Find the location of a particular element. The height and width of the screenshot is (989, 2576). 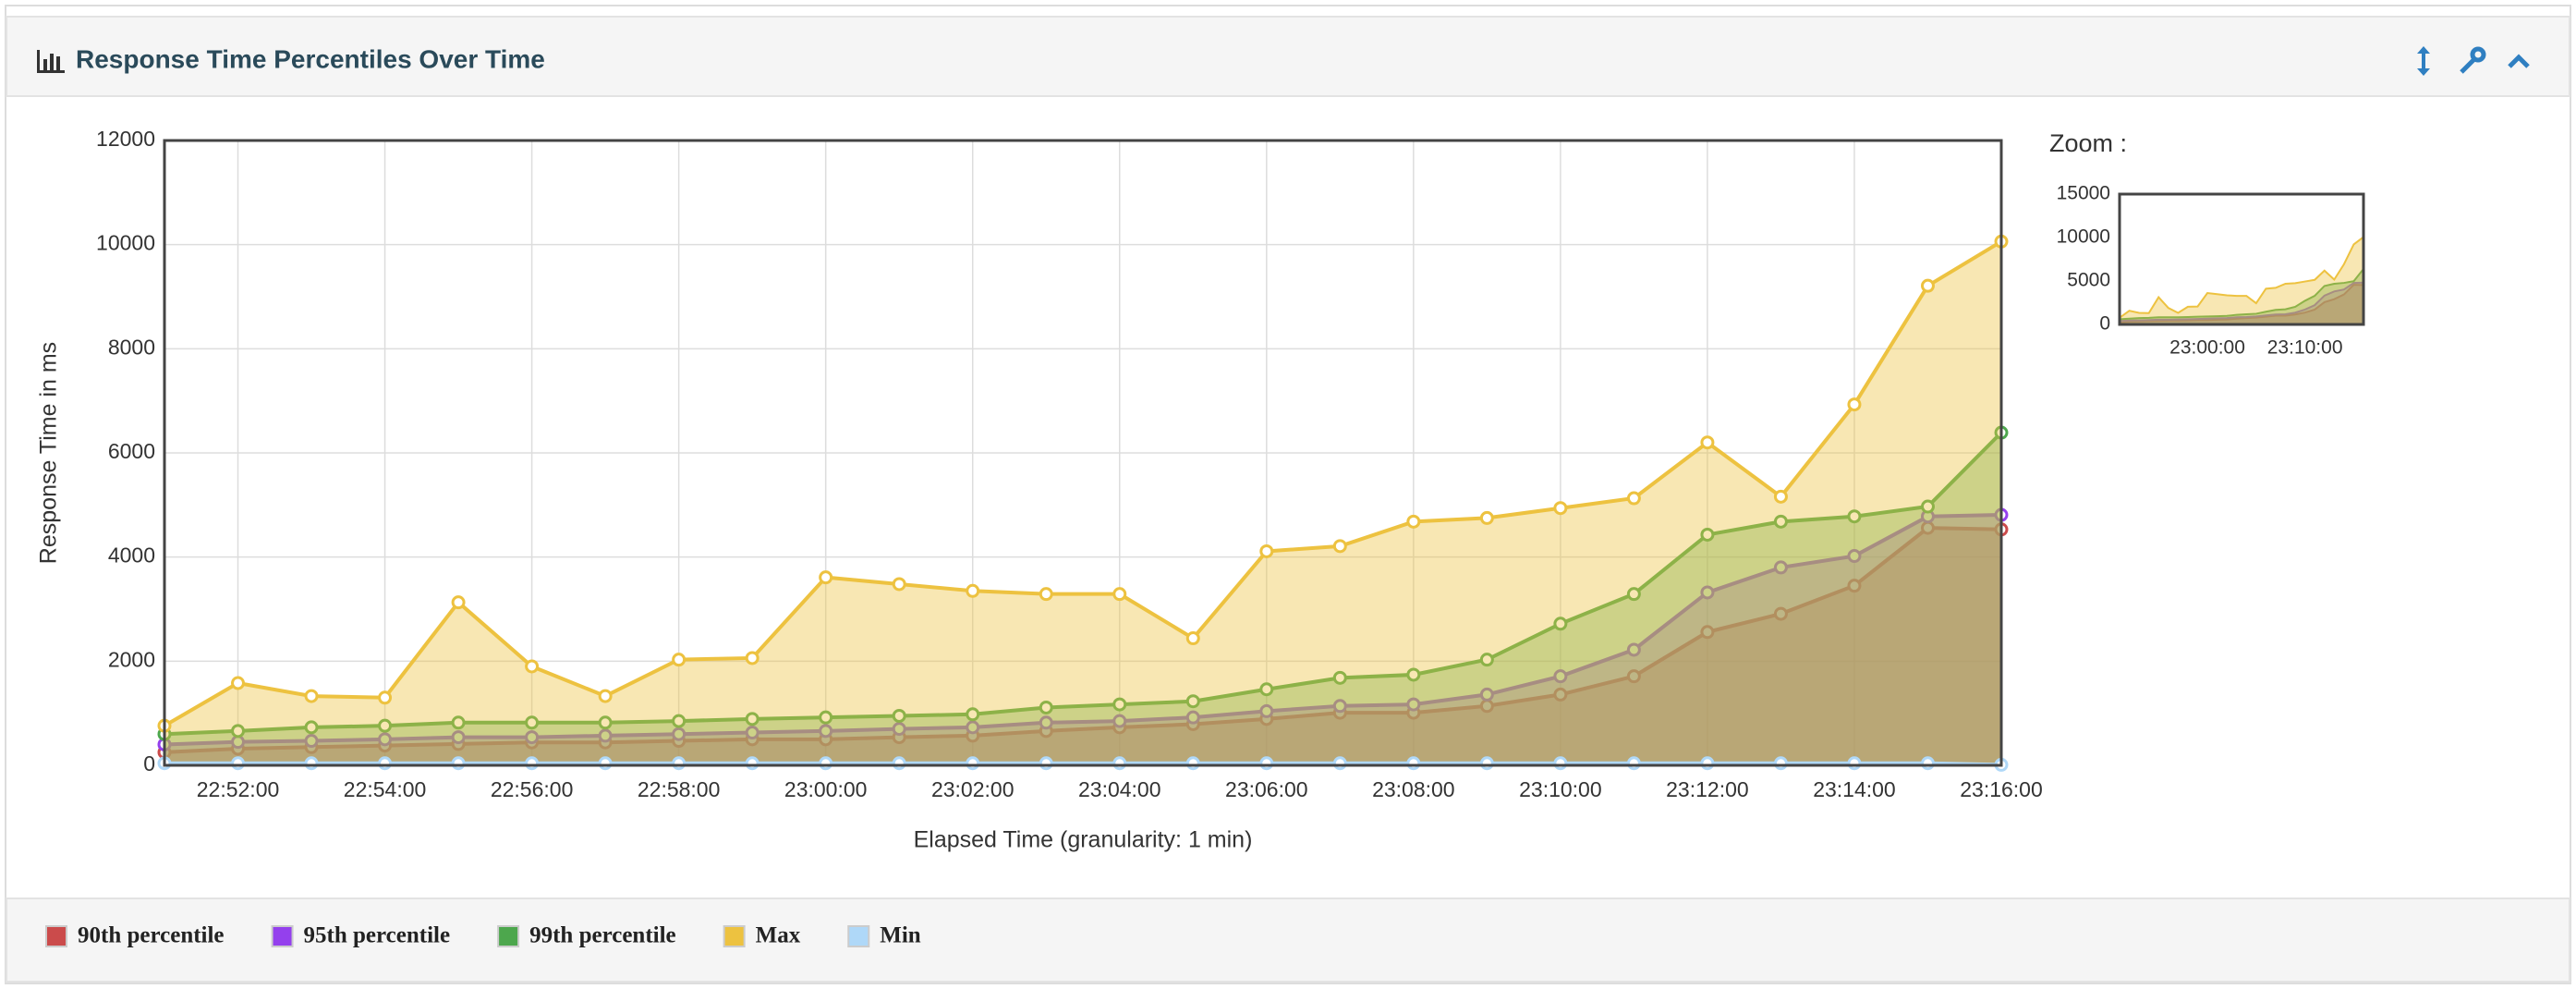

resize-button is located at coordinates (2423, 61).